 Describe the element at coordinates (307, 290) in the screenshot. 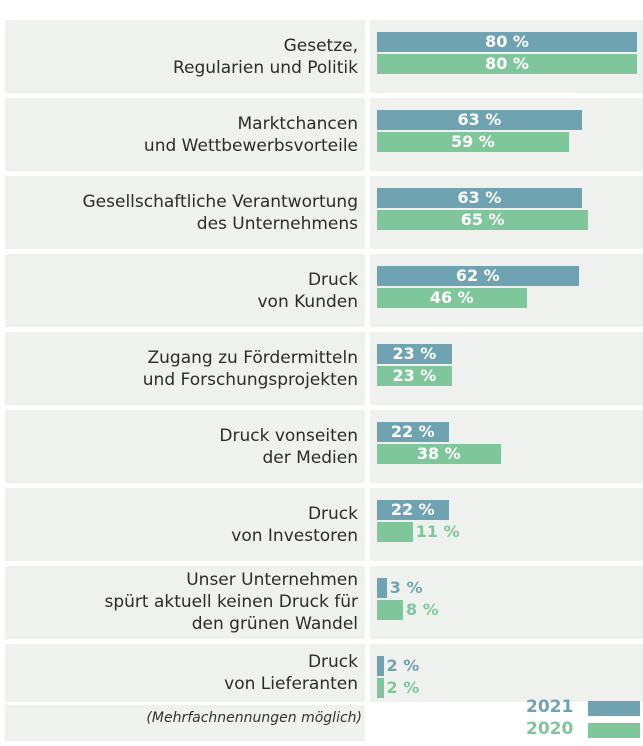

I see `category-label: Druck von Kunden` at that location.